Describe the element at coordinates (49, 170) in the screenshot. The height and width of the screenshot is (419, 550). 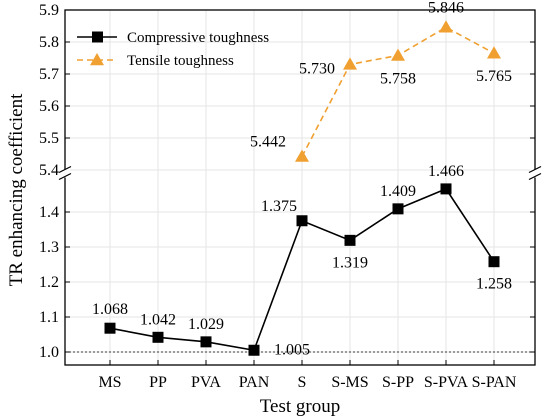
I see `y-tick-label: 5.4` at that location.